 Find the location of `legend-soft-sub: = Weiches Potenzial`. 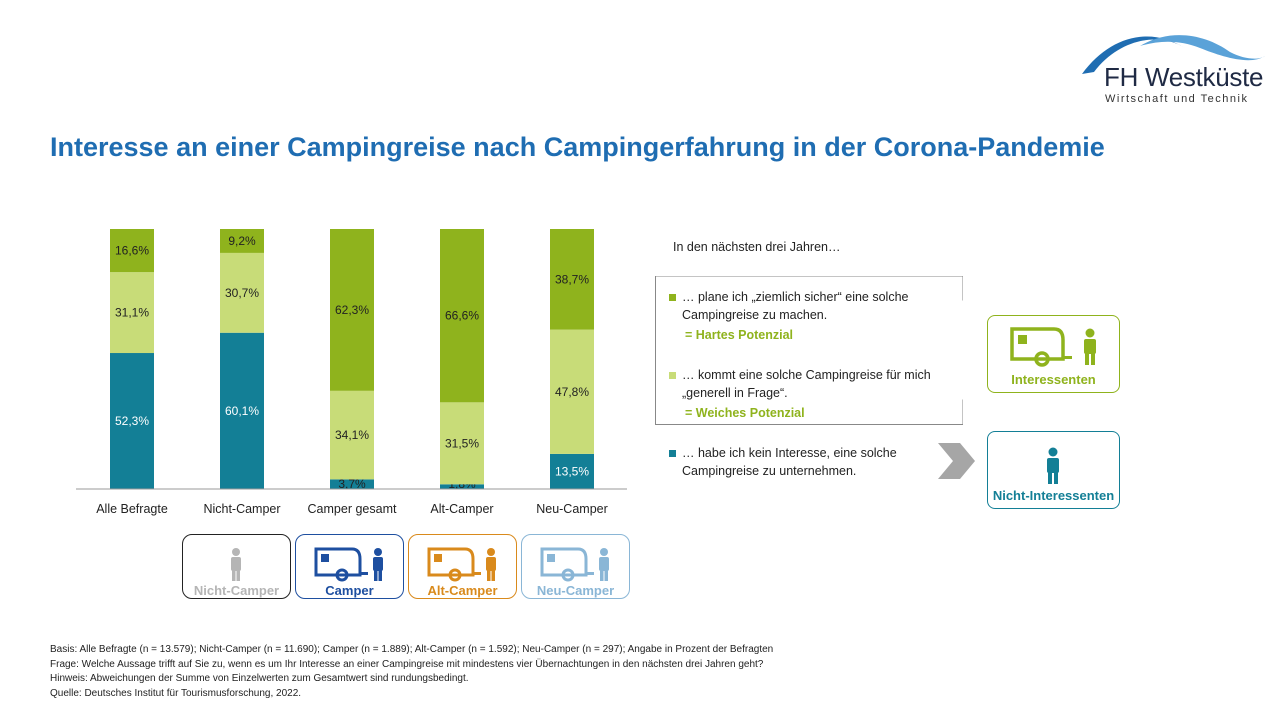

legend-soft-sub: = Weiches Potenzial is located at coordinates (745, 413).